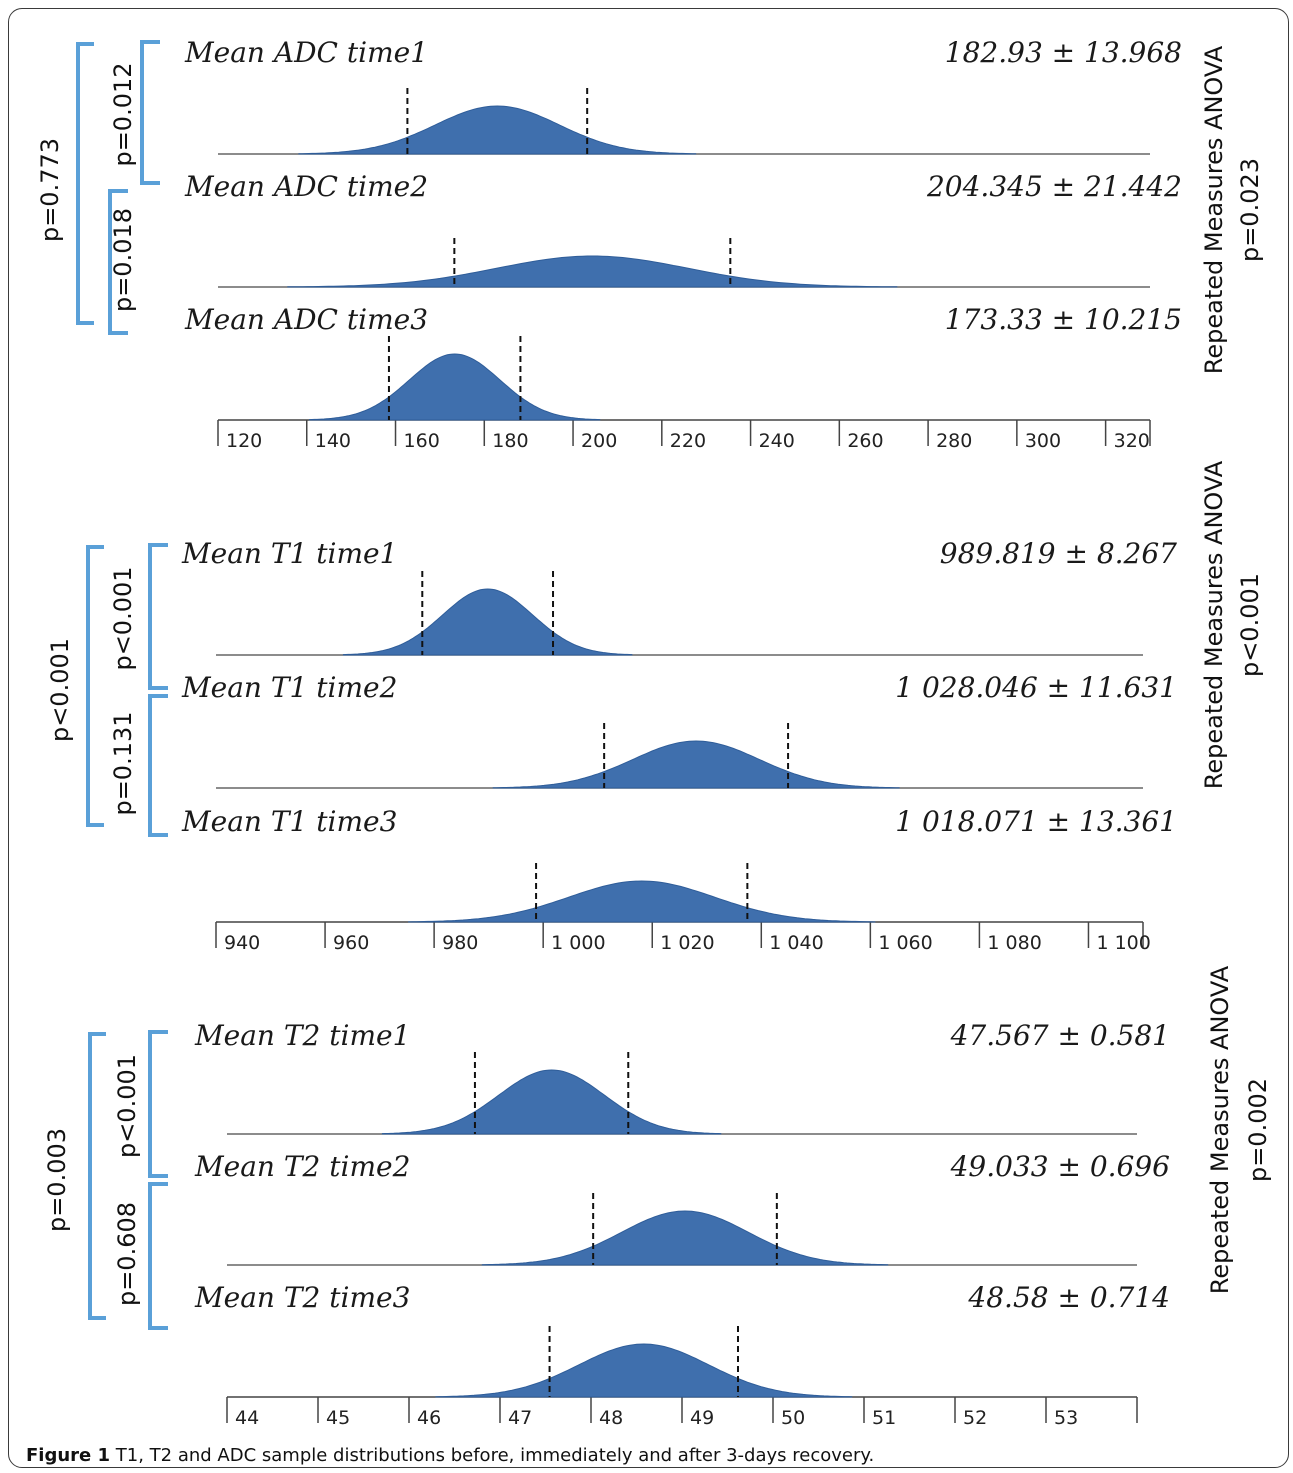 Image resolution: width=1293 pixels, height=1473 pixels. What do you see at coordinates (57, 1180) in the screenshot?
I see `pvalue-time1-time3: p=0.003` at bounding box center [57, 1180].